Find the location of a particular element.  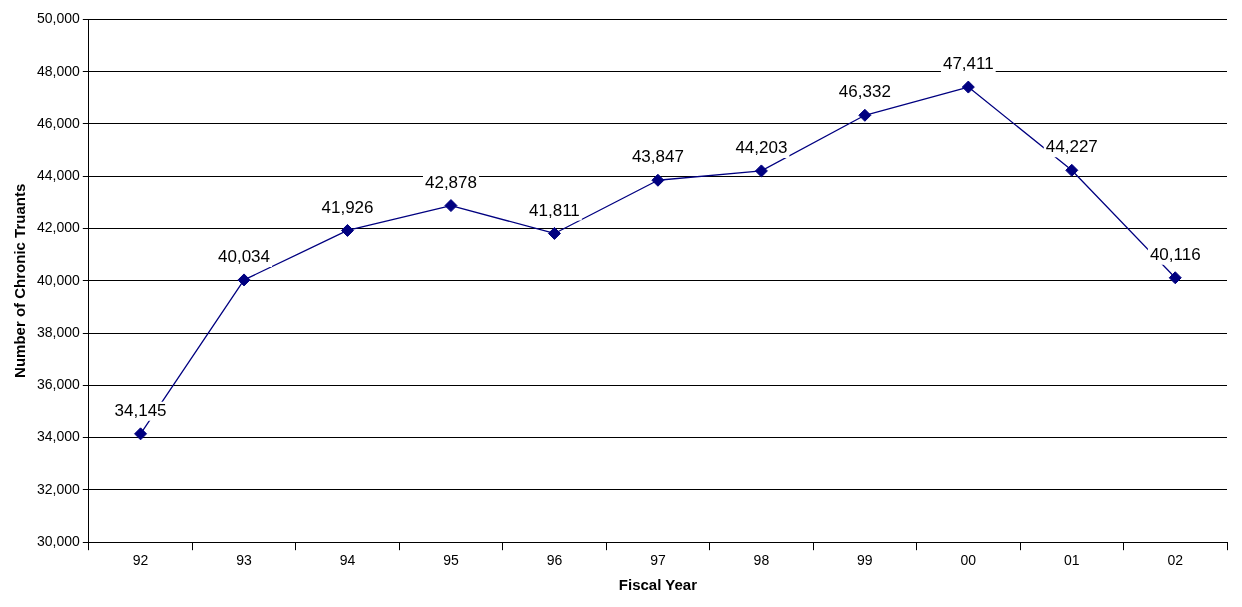

data-label: 46,332 is located at coordinates (864, 92).